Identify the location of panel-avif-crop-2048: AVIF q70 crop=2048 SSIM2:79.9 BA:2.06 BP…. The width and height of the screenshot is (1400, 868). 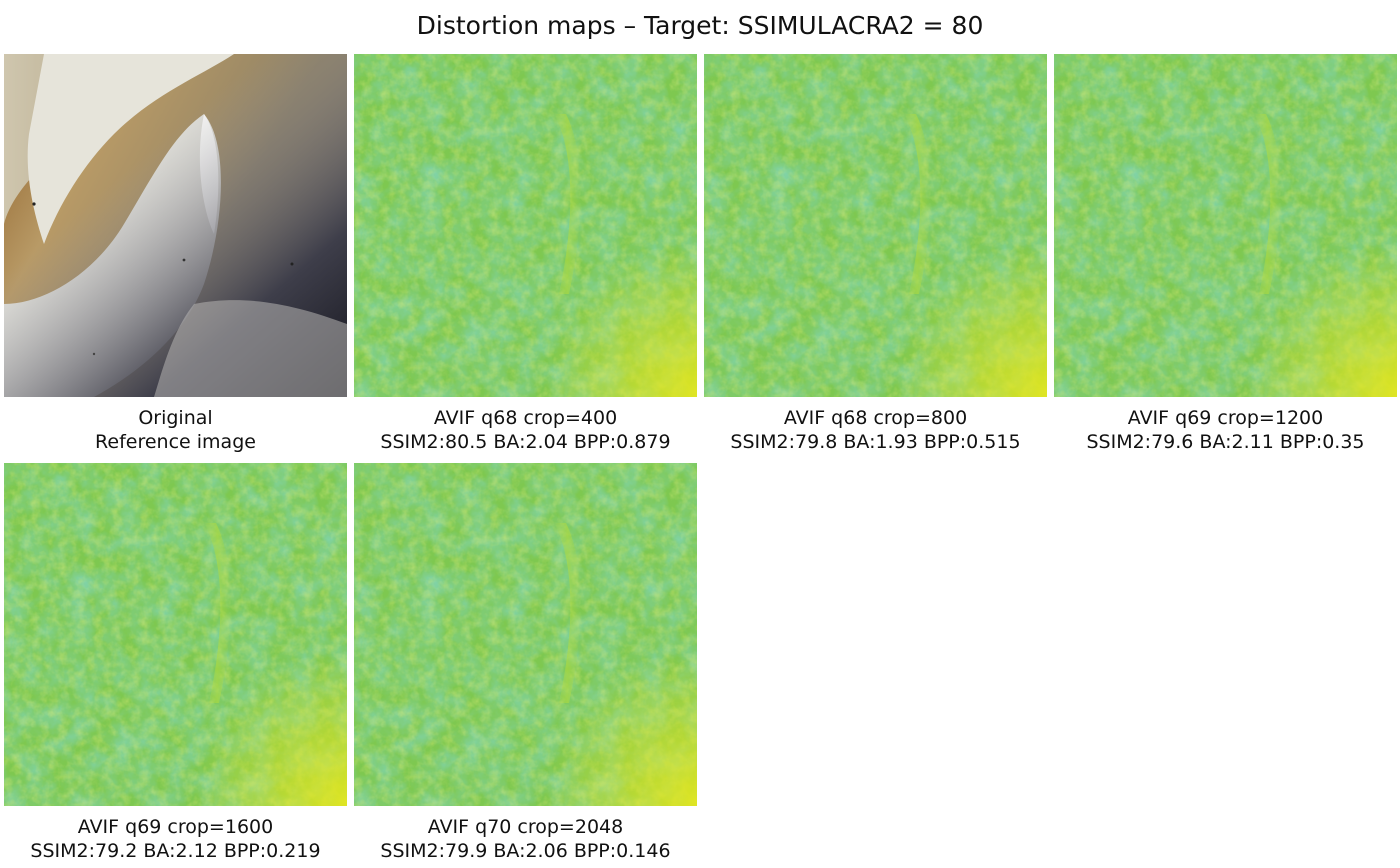
(525, 663).